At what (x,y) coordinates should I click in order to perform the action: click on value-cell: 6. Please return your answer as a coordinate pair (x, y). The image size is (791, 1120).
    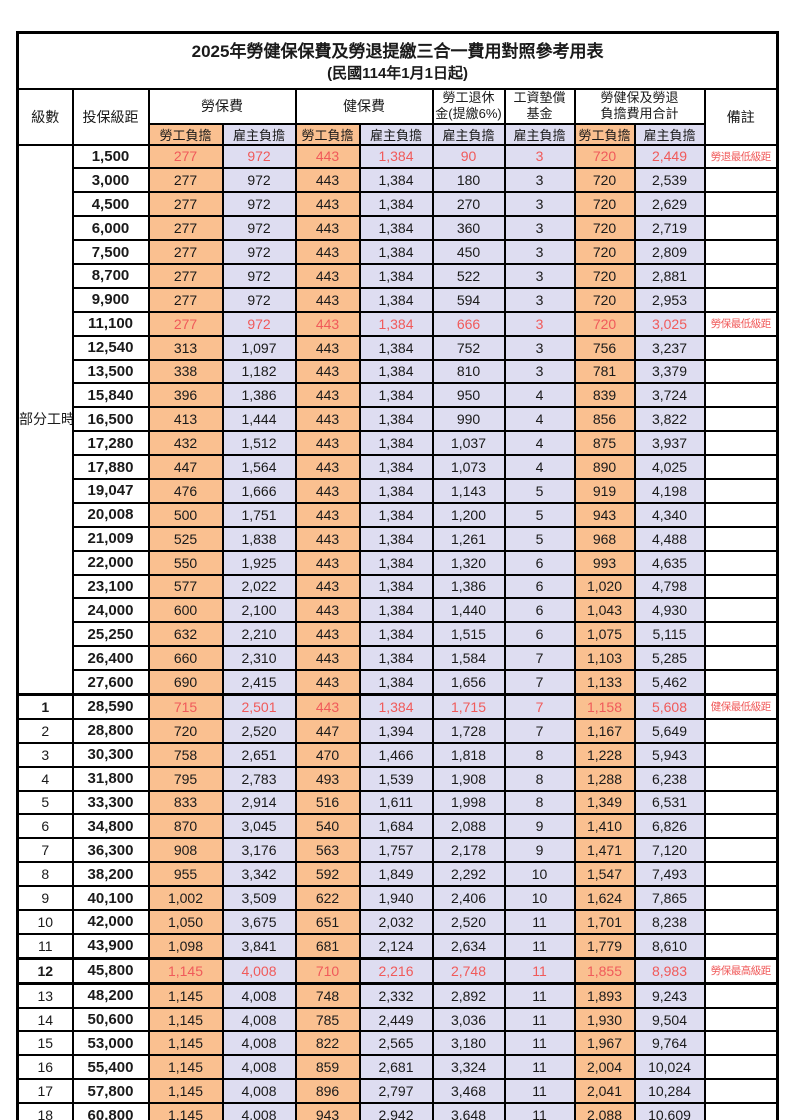
    Looking at the image, I should click on (539, 634).